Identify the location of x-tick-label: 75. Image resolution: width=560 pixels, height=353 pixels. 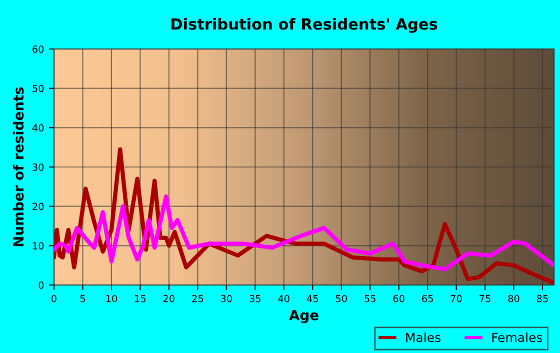
(485, 298).